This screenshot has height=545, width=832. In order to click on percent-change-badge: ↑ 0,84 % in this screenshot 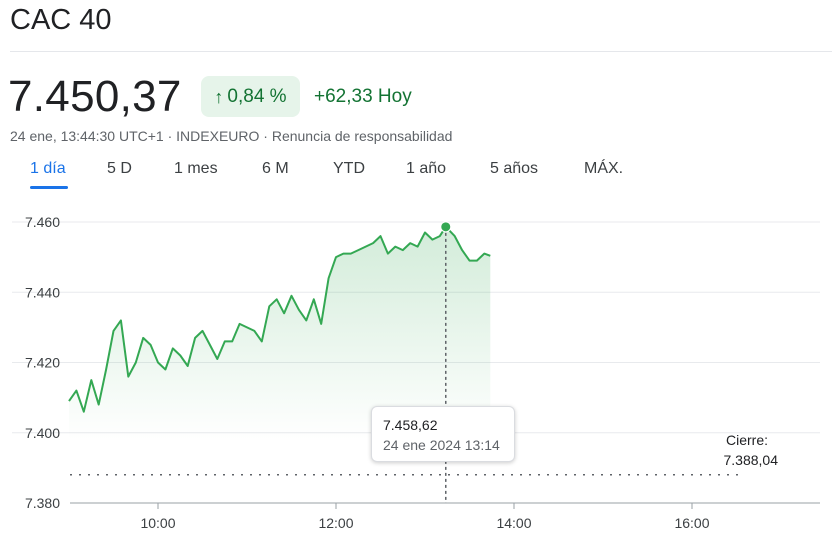, I will do `click(250, 96)`.